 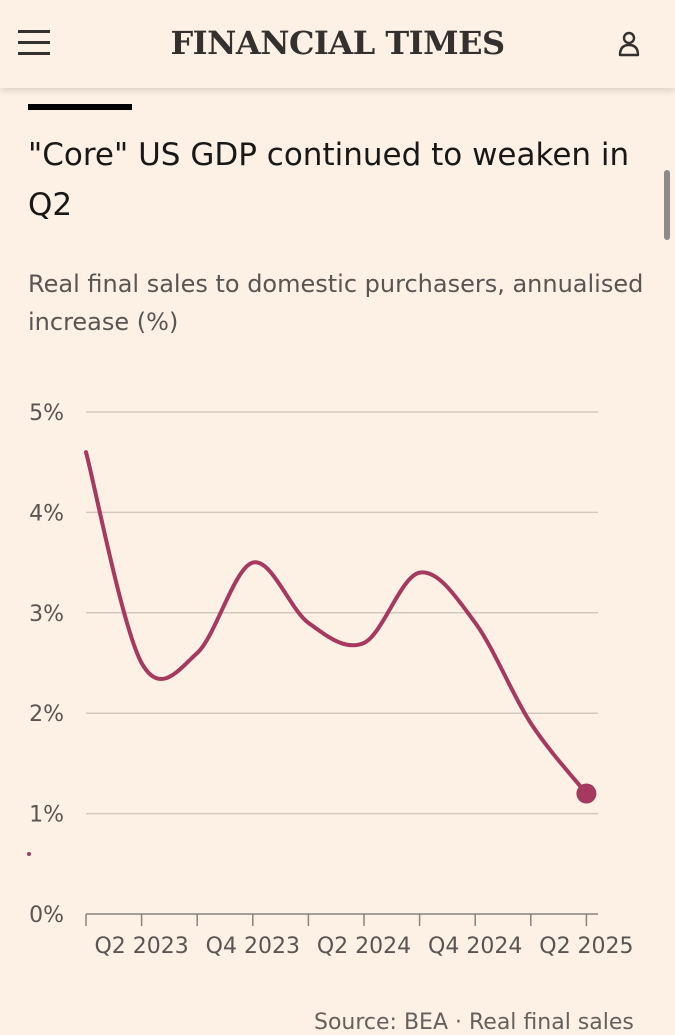 What do you see at coordinates (46, 714) in the screenshot?
I see `y-tick-label: 2%` at bounding box center [46, 714].